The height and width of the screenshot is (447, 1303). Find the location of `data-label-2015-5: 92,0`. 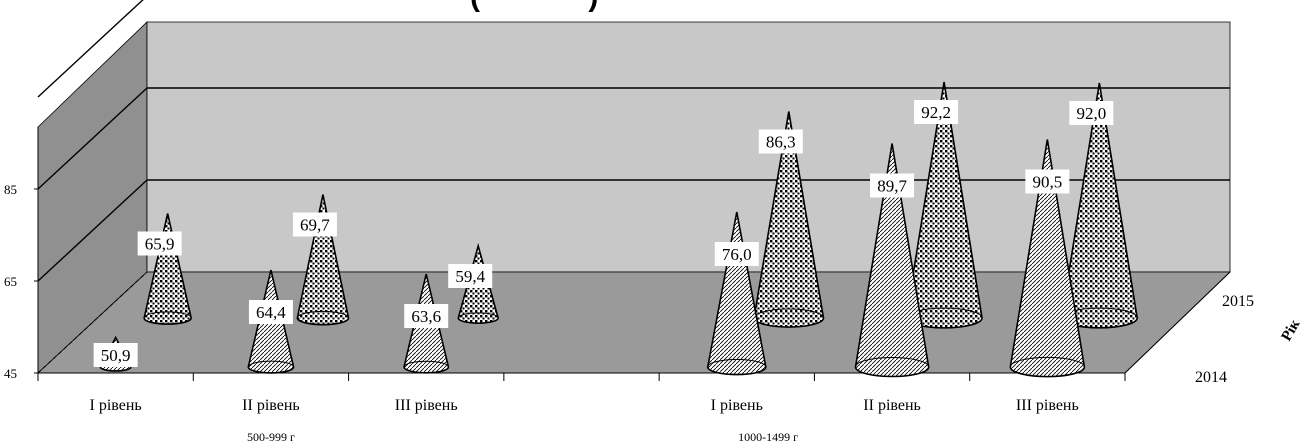

data-label-2015-5: 92,0 is located at coordinates (1091, 113).